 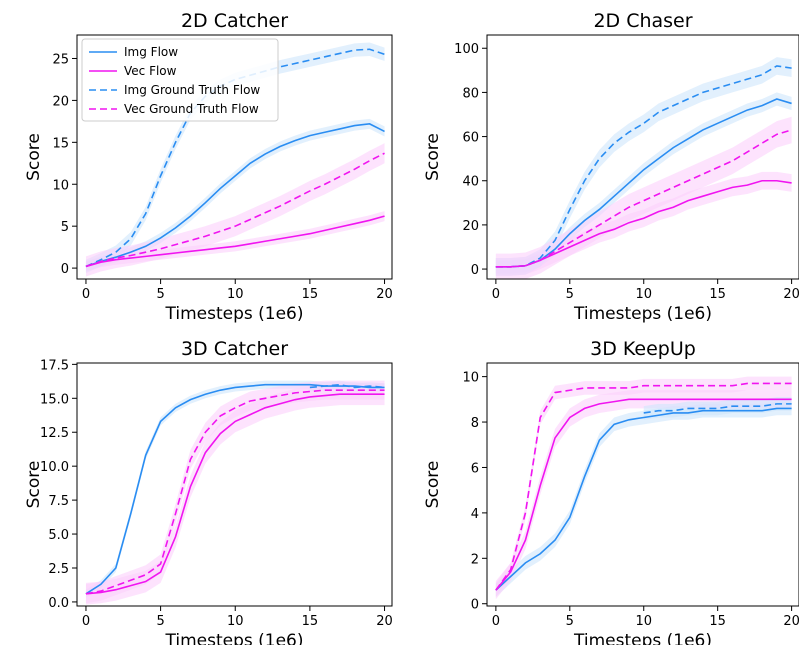 I want to click on y-tick-label: 0.0, so click(x=58, y=603).